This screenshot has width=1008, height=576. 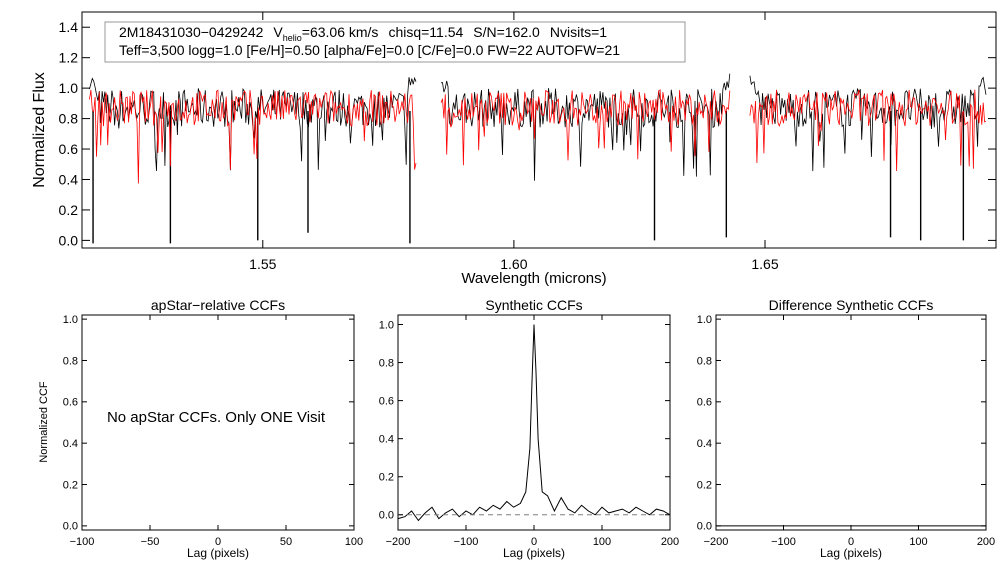 What do you see at coordinates (278, 32) in the screenshot?
I see `vhelio-label: V` at bounding box center [278, 32].